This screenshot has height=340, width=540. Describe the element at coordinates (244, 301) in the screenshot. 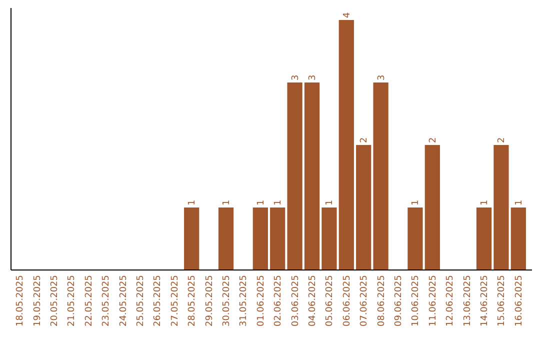

I see `x-tick-label: 31.05.2025` at that location.